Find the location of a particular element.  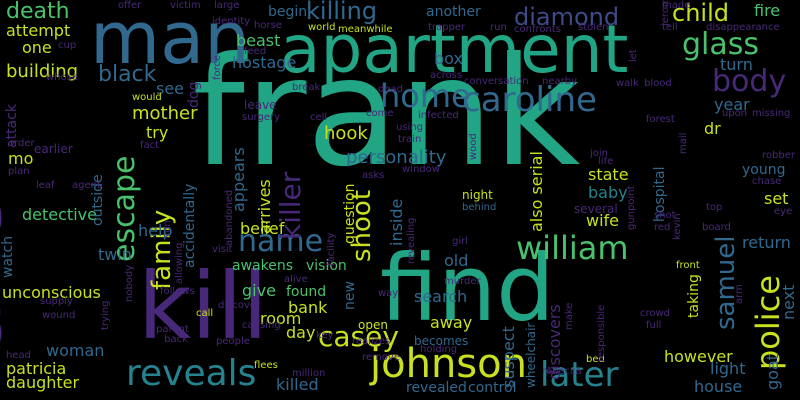

word-make: make is located at coordinates (569, 316).